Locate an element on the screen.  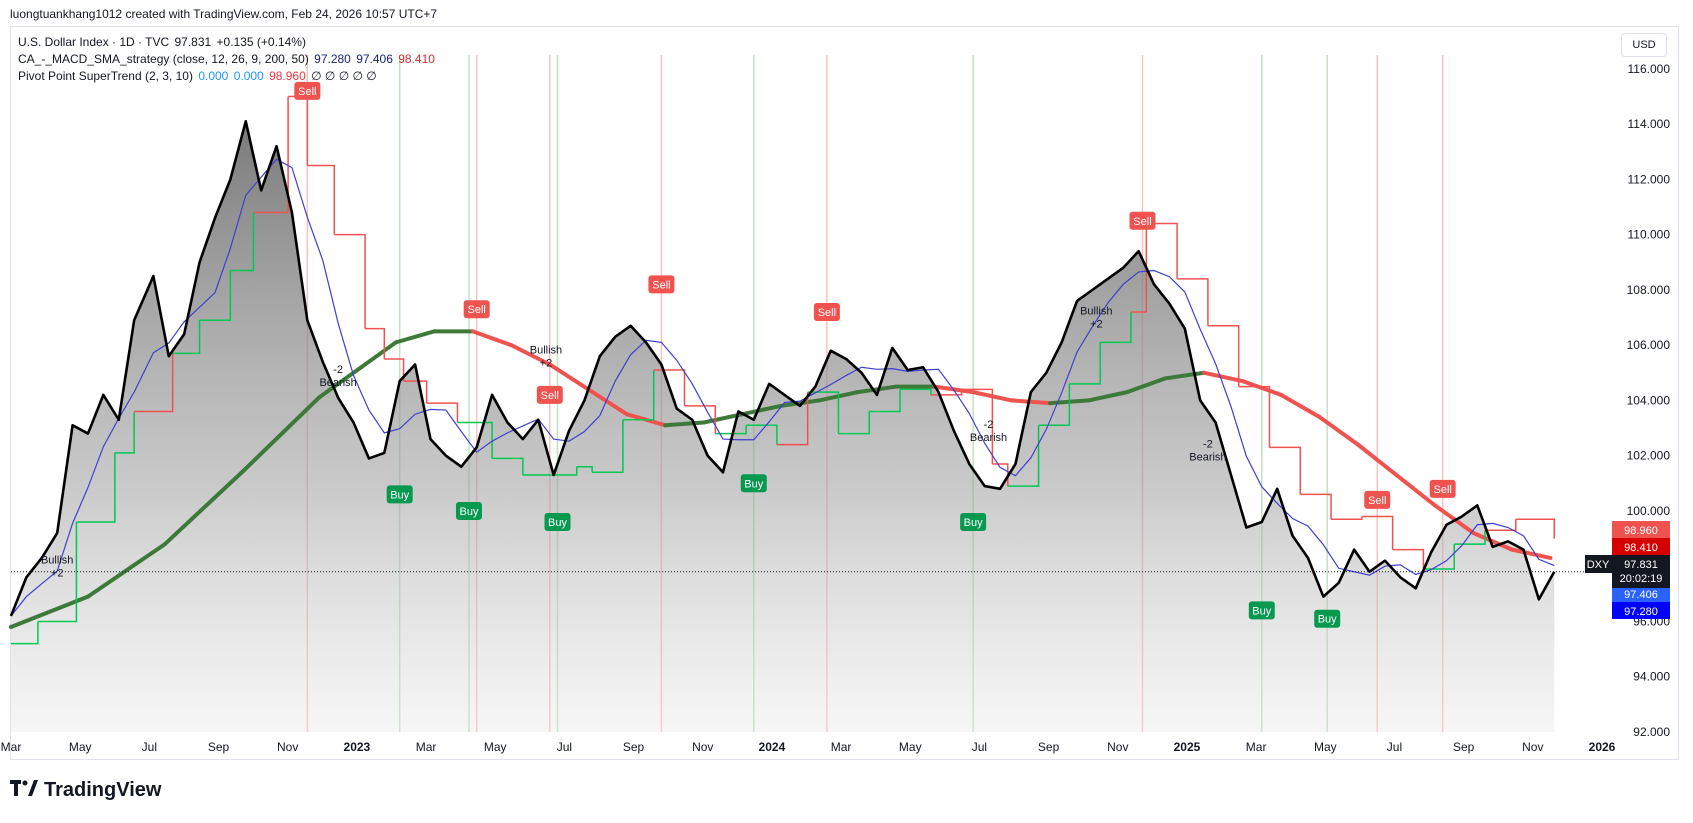
price-axis-label: 97.406 is located at coordinates (1641, 593).